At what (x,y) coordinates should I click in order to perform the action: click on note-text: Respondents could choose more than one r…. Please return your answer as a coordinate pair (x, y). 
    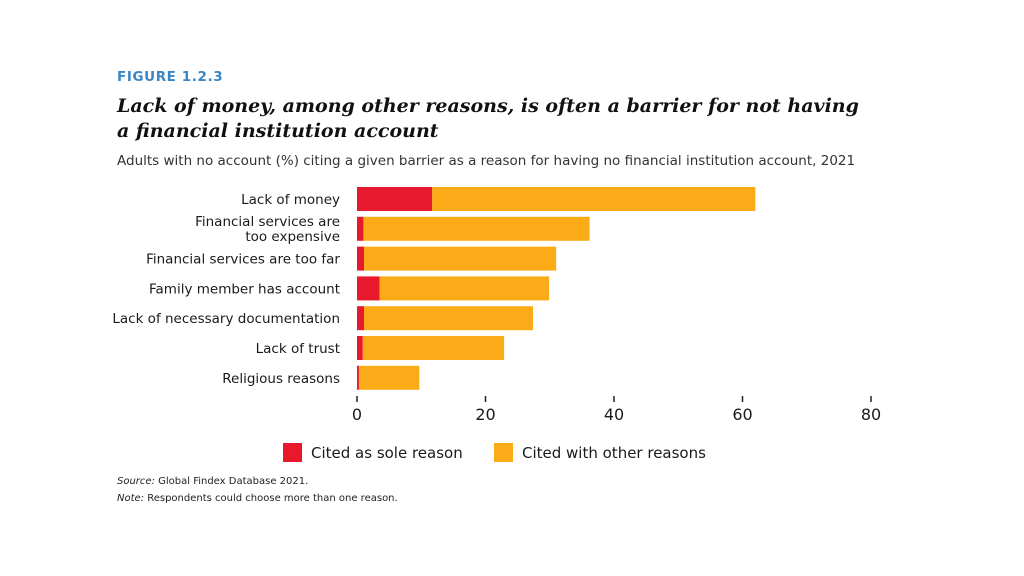
    Looking at the image, I should click on (271, 498).